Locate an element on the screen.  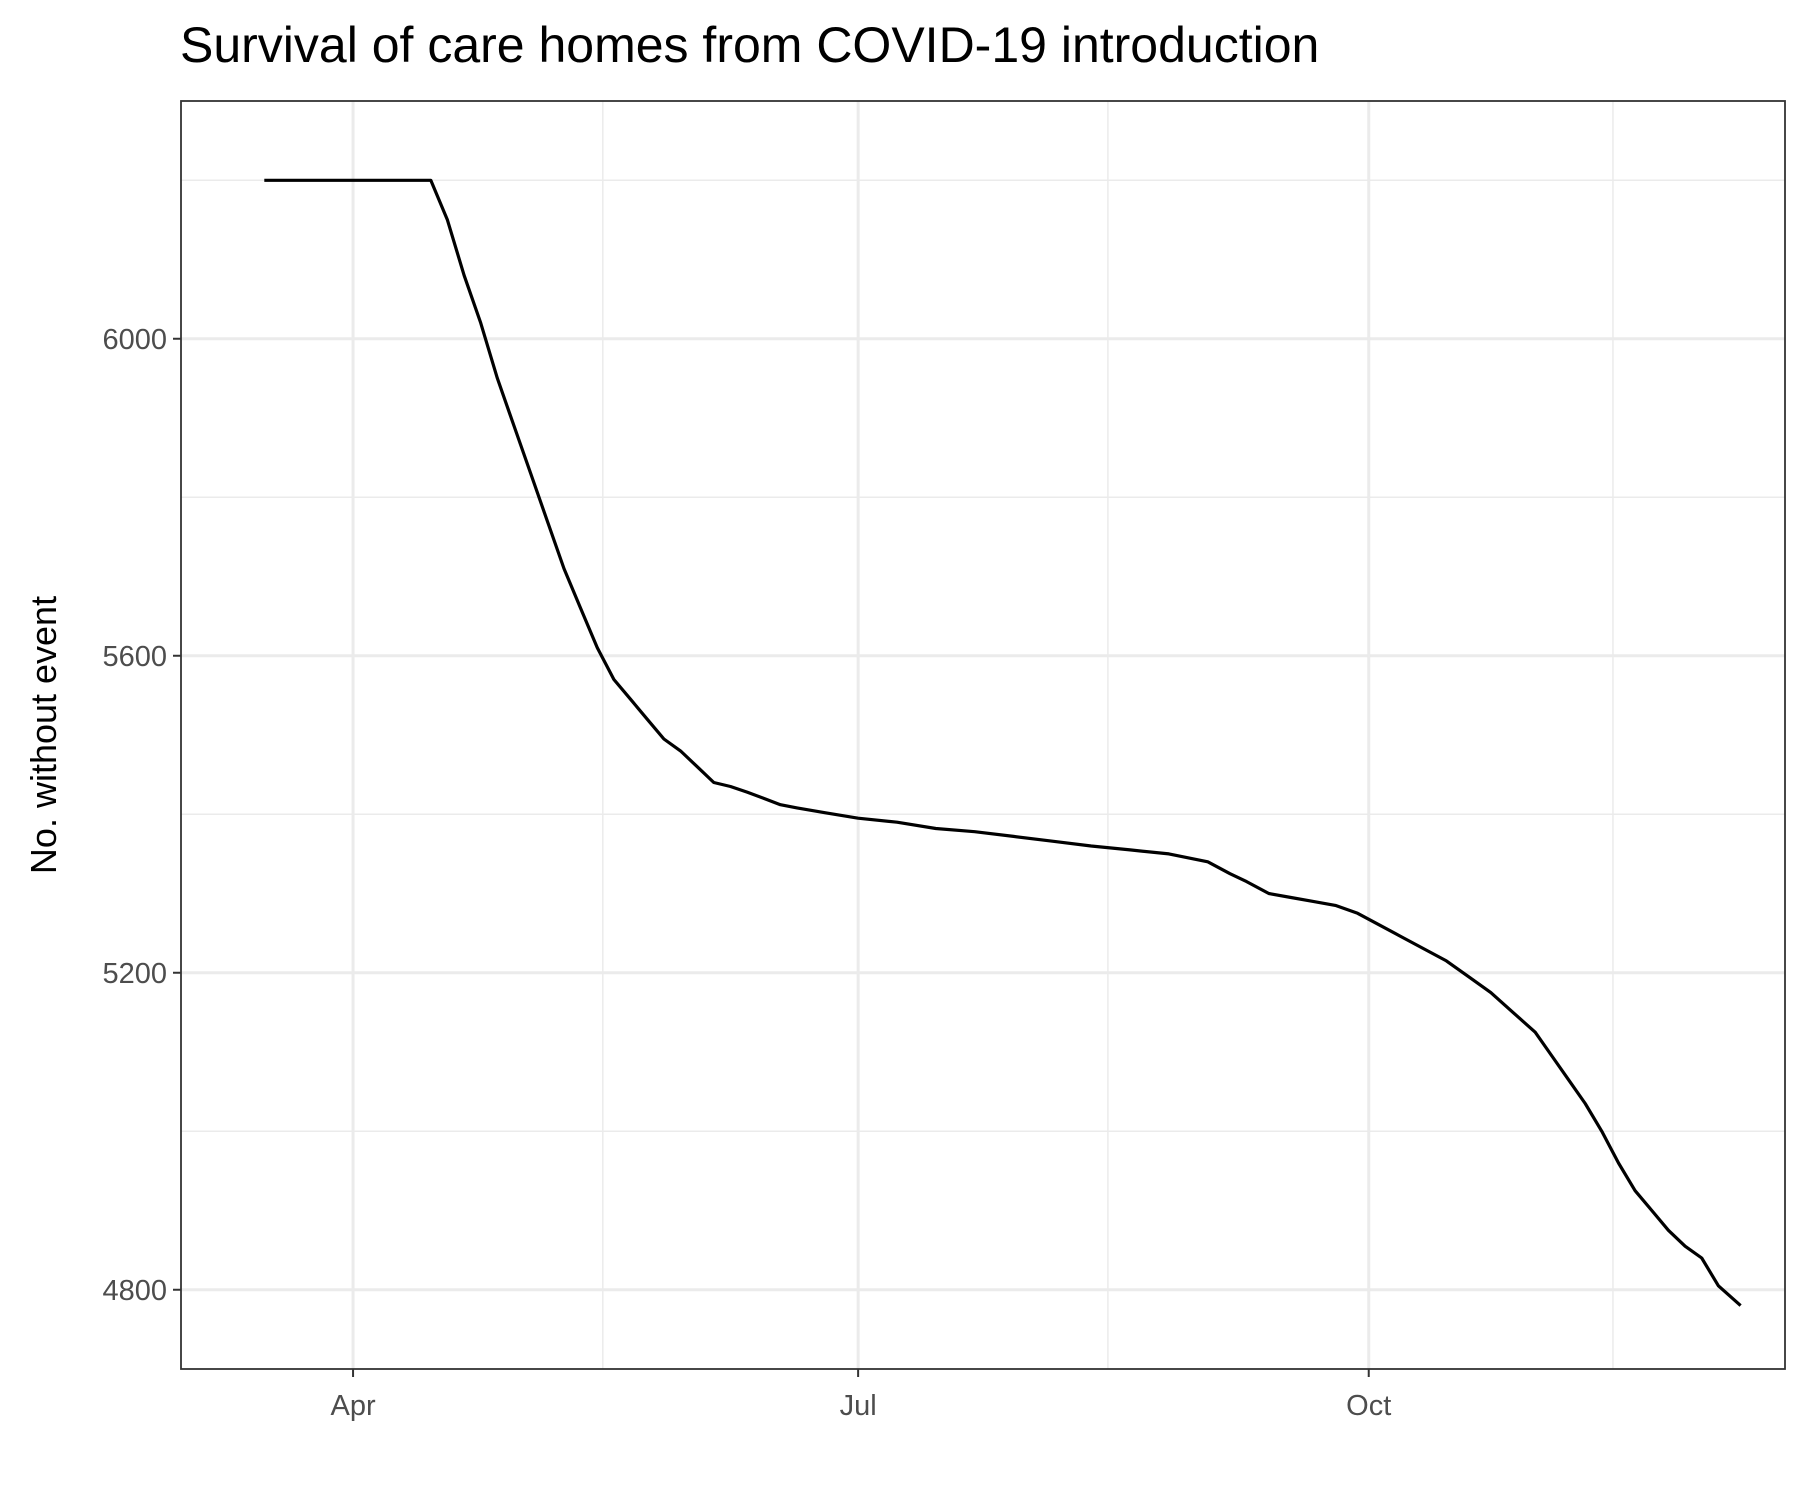
y-axis: 4800 5200 5600 6000 is located at coordinates (141, 815).